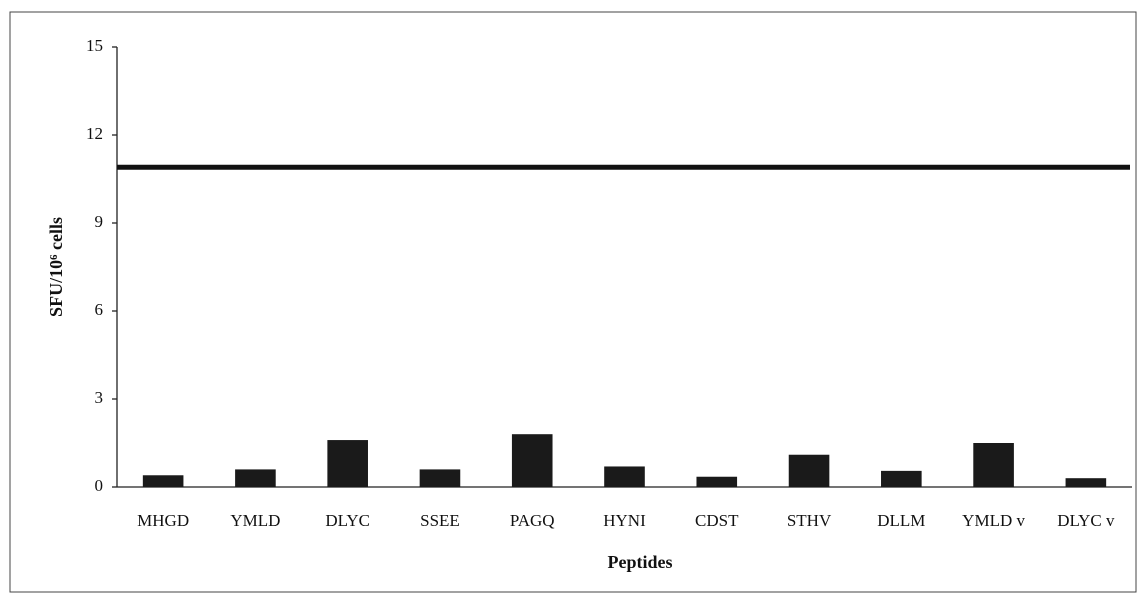 The height and width of the screenshot is (598, 1141). Describe the element at coordinates (99, 485) in the screenshot. I see `y-tick-label: 0` at that location.